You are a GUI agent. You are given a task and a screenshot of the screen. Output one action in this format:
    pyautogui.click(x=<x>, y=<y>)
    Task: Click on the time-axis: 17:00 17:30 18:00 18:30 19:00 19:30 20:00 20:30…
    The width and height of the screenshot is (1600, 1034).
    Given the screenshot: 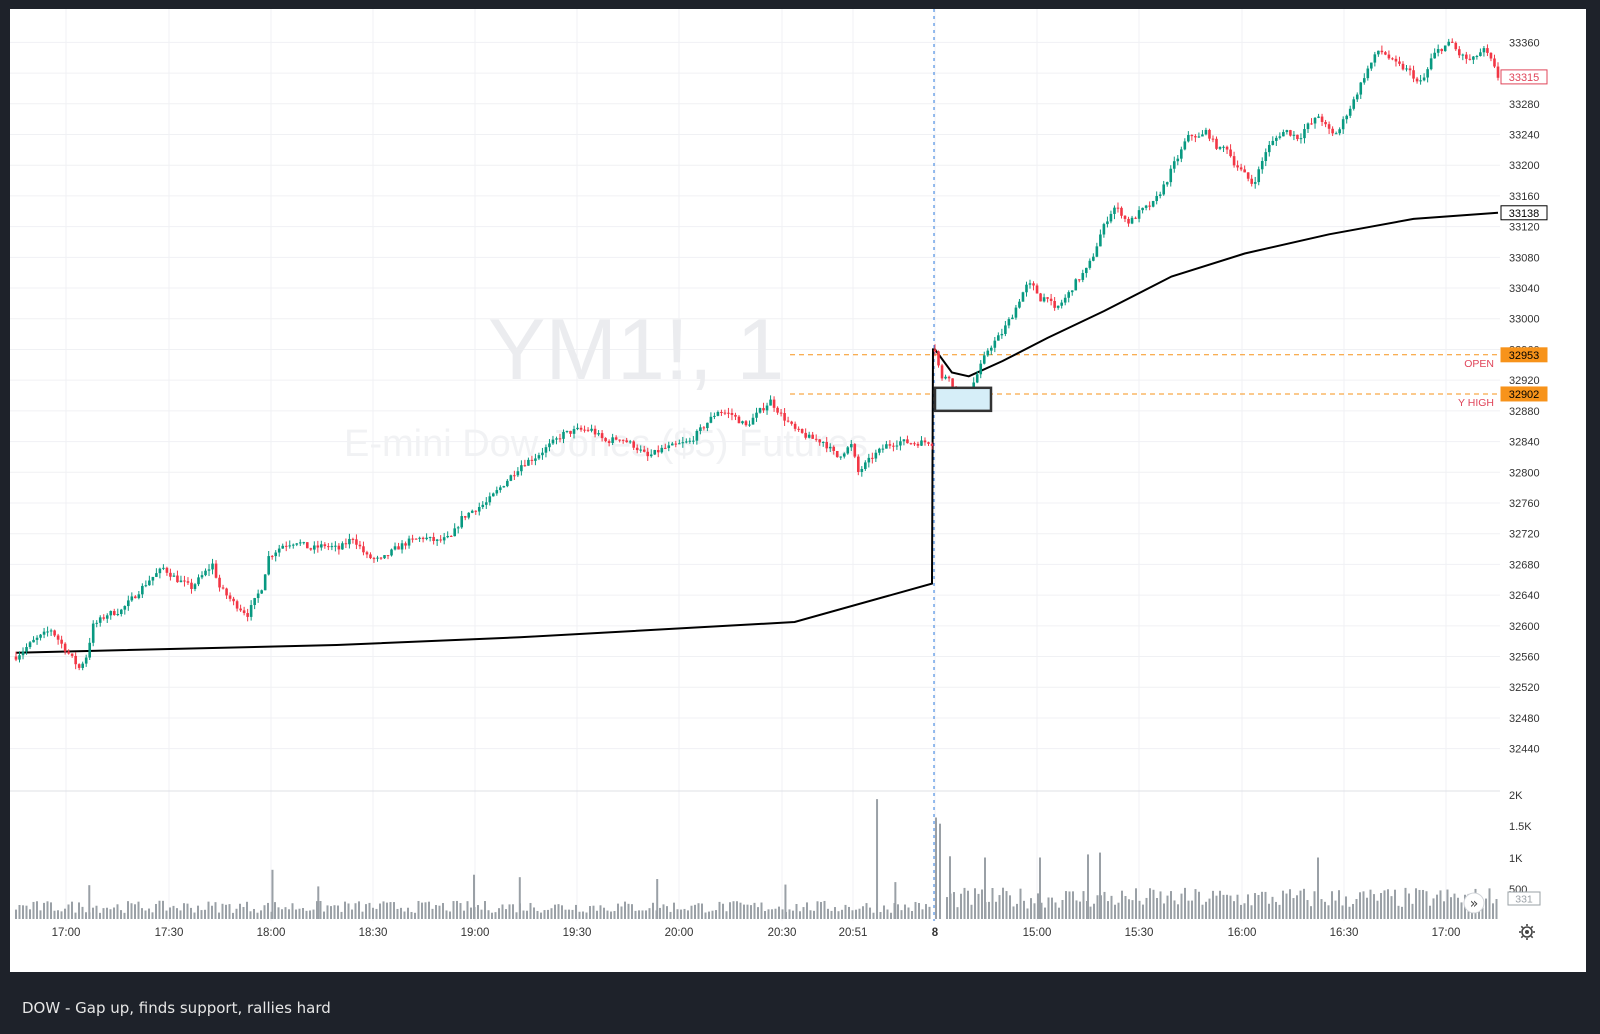 What is the action you would take?
    pyautogui.click(x=756, y=933)
    